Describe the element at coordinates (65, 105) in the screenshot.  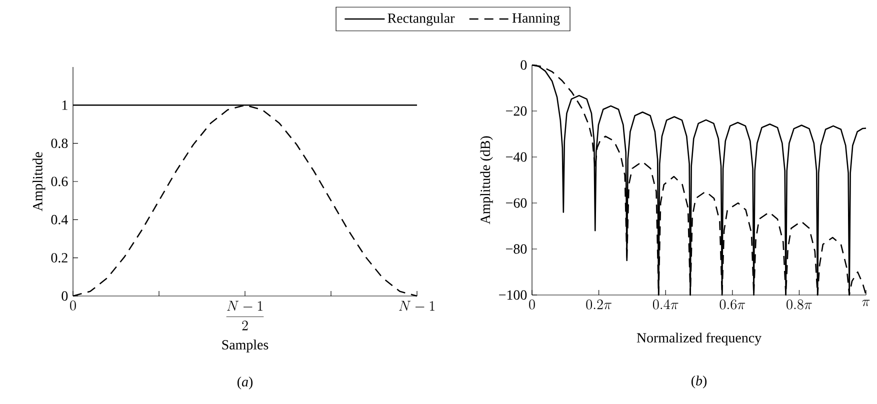
I see `y-tick-label: 1` at that location.